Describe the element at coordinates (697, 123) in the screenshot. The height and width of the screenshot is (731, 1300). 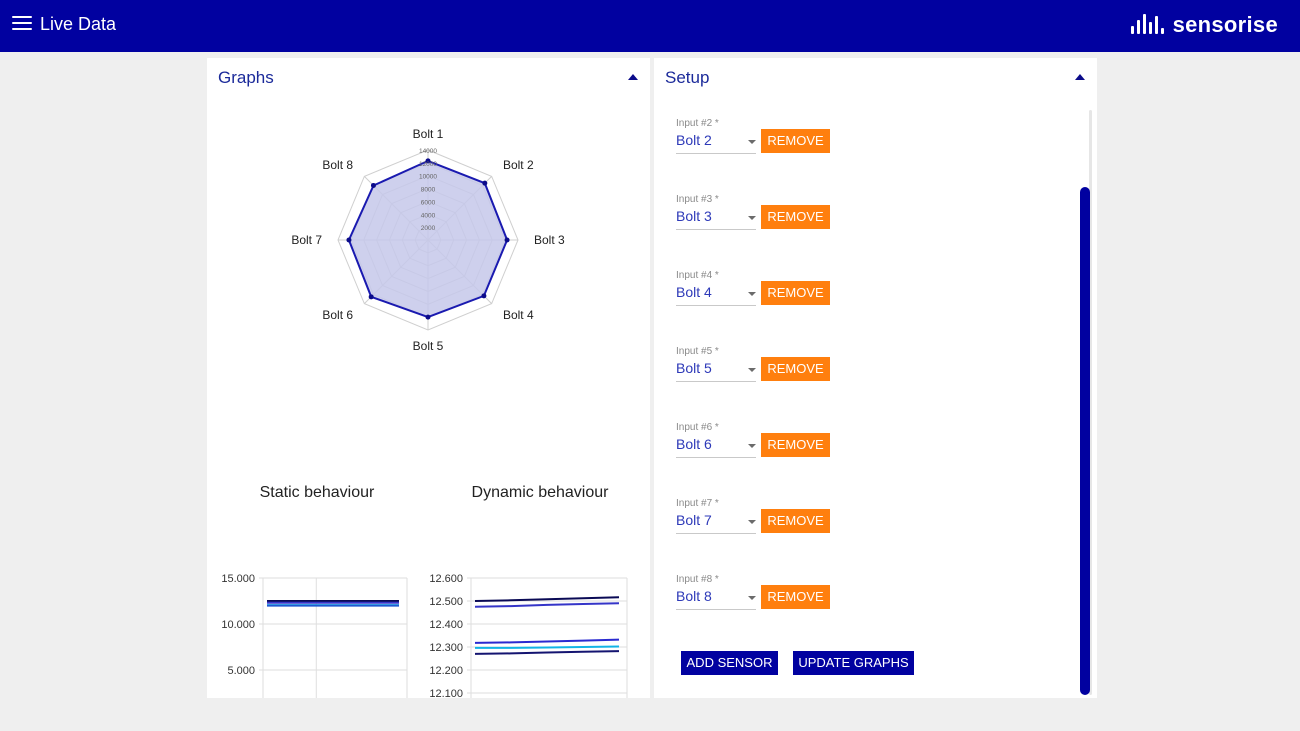
I see `field-label: Input #2 *` at that location.